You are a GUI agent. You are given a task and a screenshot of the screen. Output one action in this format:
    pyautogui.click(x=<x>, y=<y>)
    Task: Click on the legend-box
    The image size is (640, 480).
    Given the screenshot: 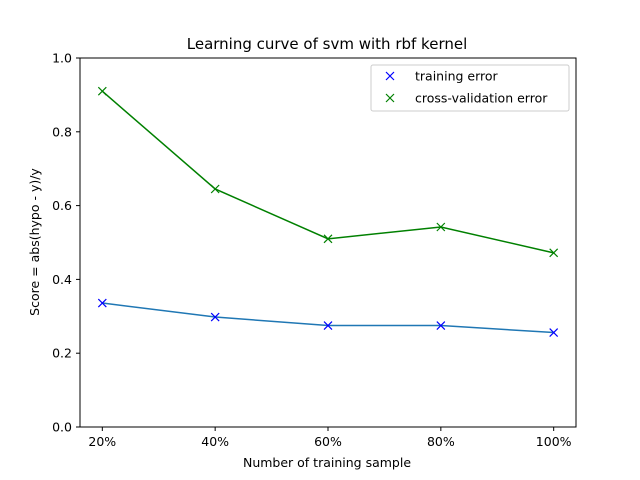 What is the action you would take?
    pyautogui.click(x=470, y=88)
    